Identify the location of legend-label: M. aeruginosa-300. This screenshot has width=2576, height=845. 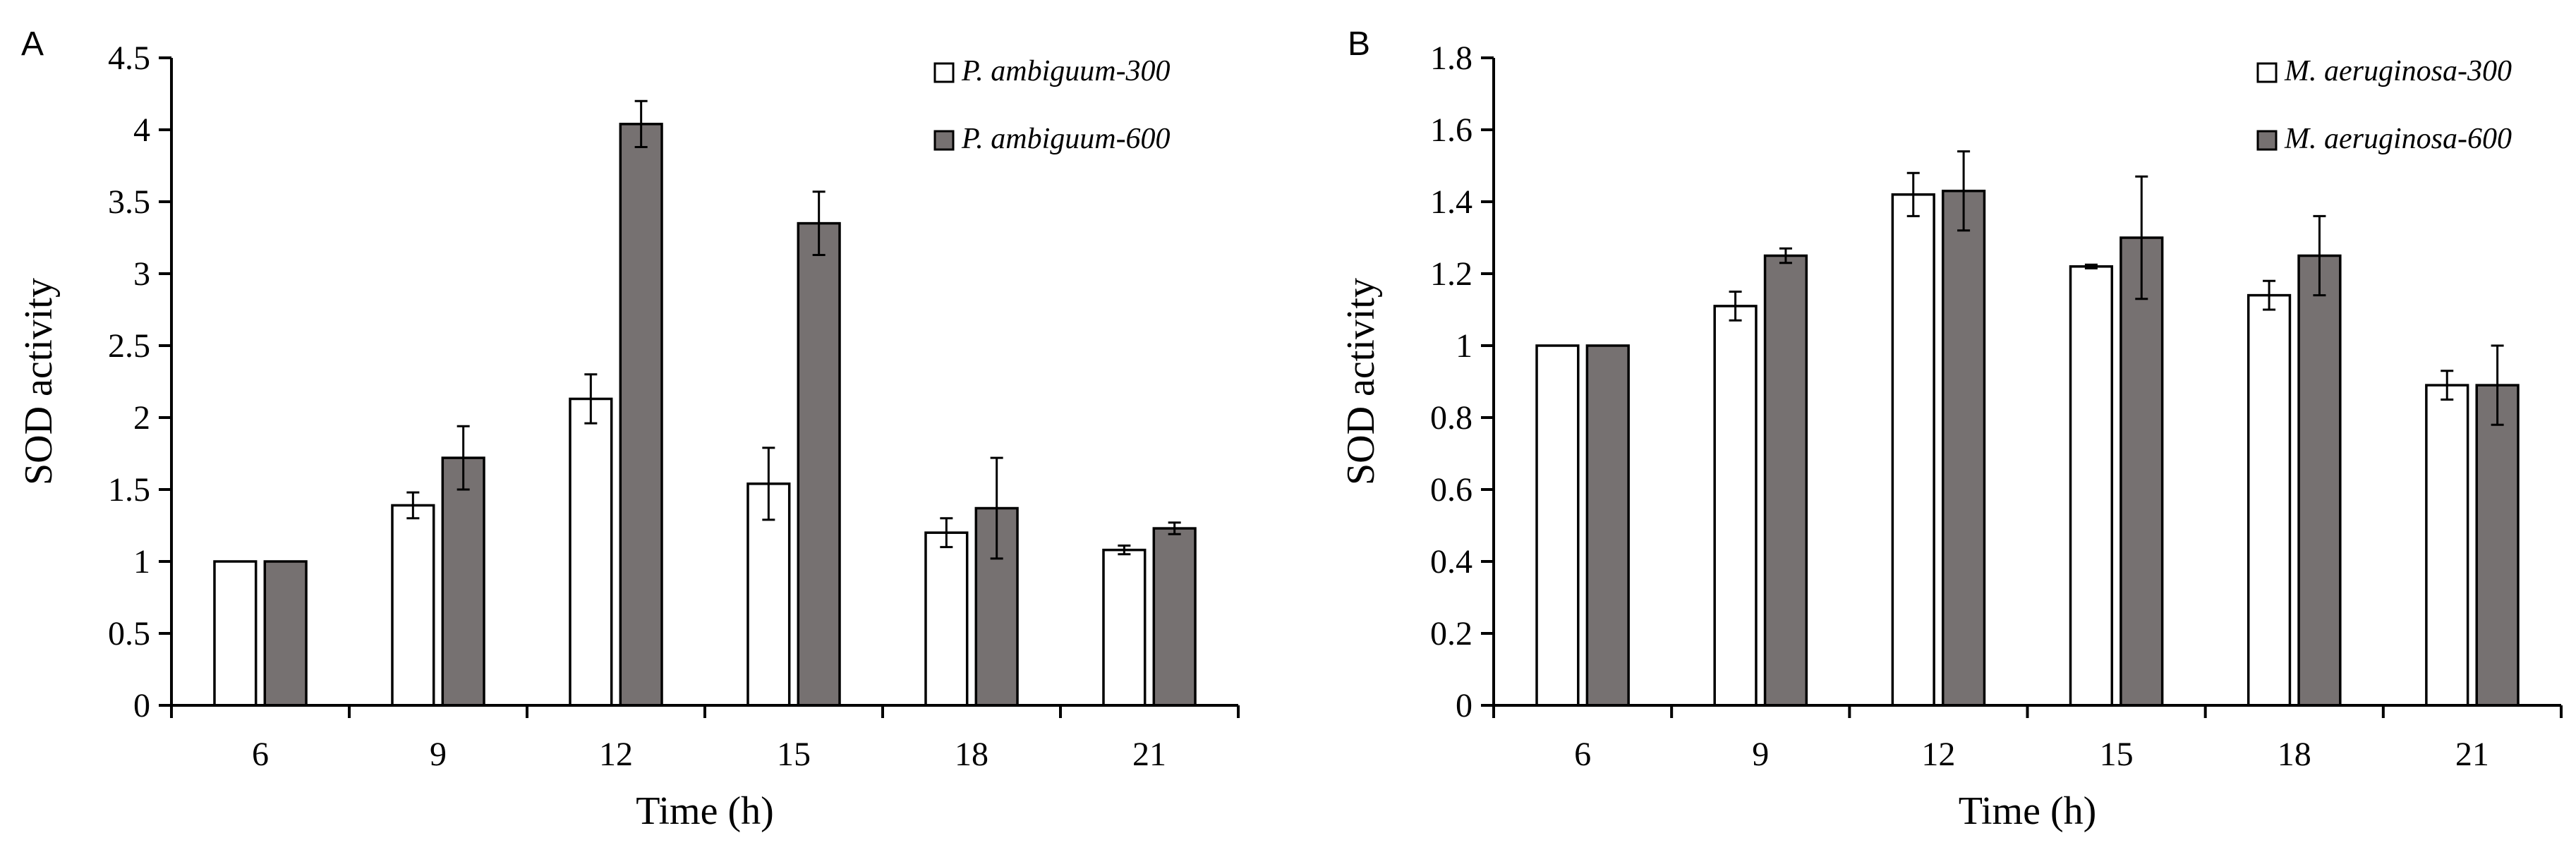
(2398, 71).